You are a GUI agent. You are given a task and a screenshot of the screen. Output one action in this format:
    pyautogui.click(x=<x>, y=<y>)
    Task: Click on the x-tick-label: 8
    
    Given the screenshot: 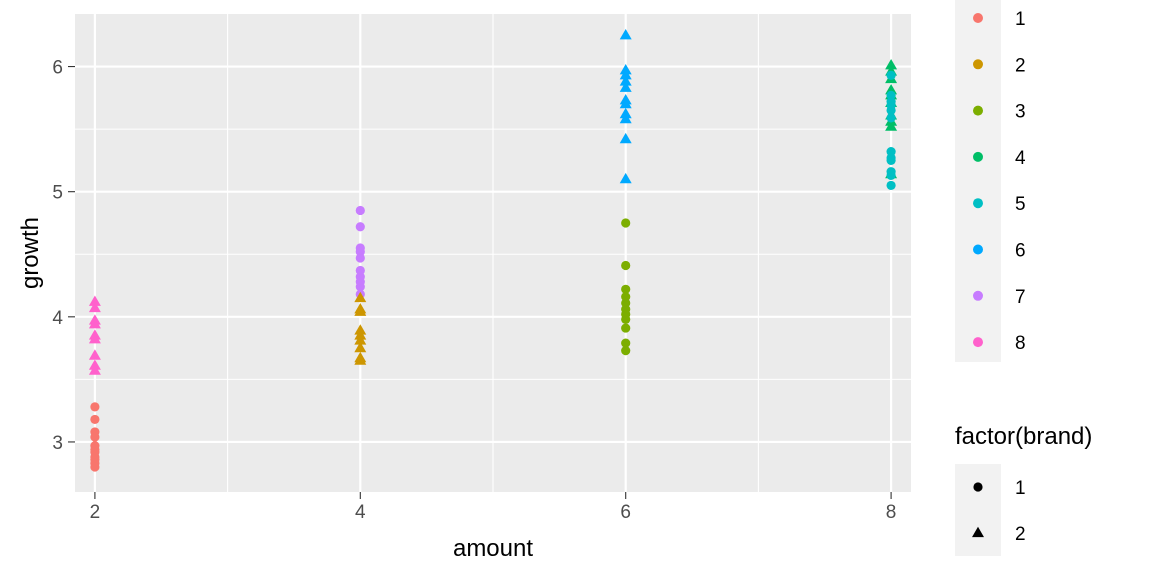 What is the action you would take?
    pyautogui.click(x=891, y=512)
    